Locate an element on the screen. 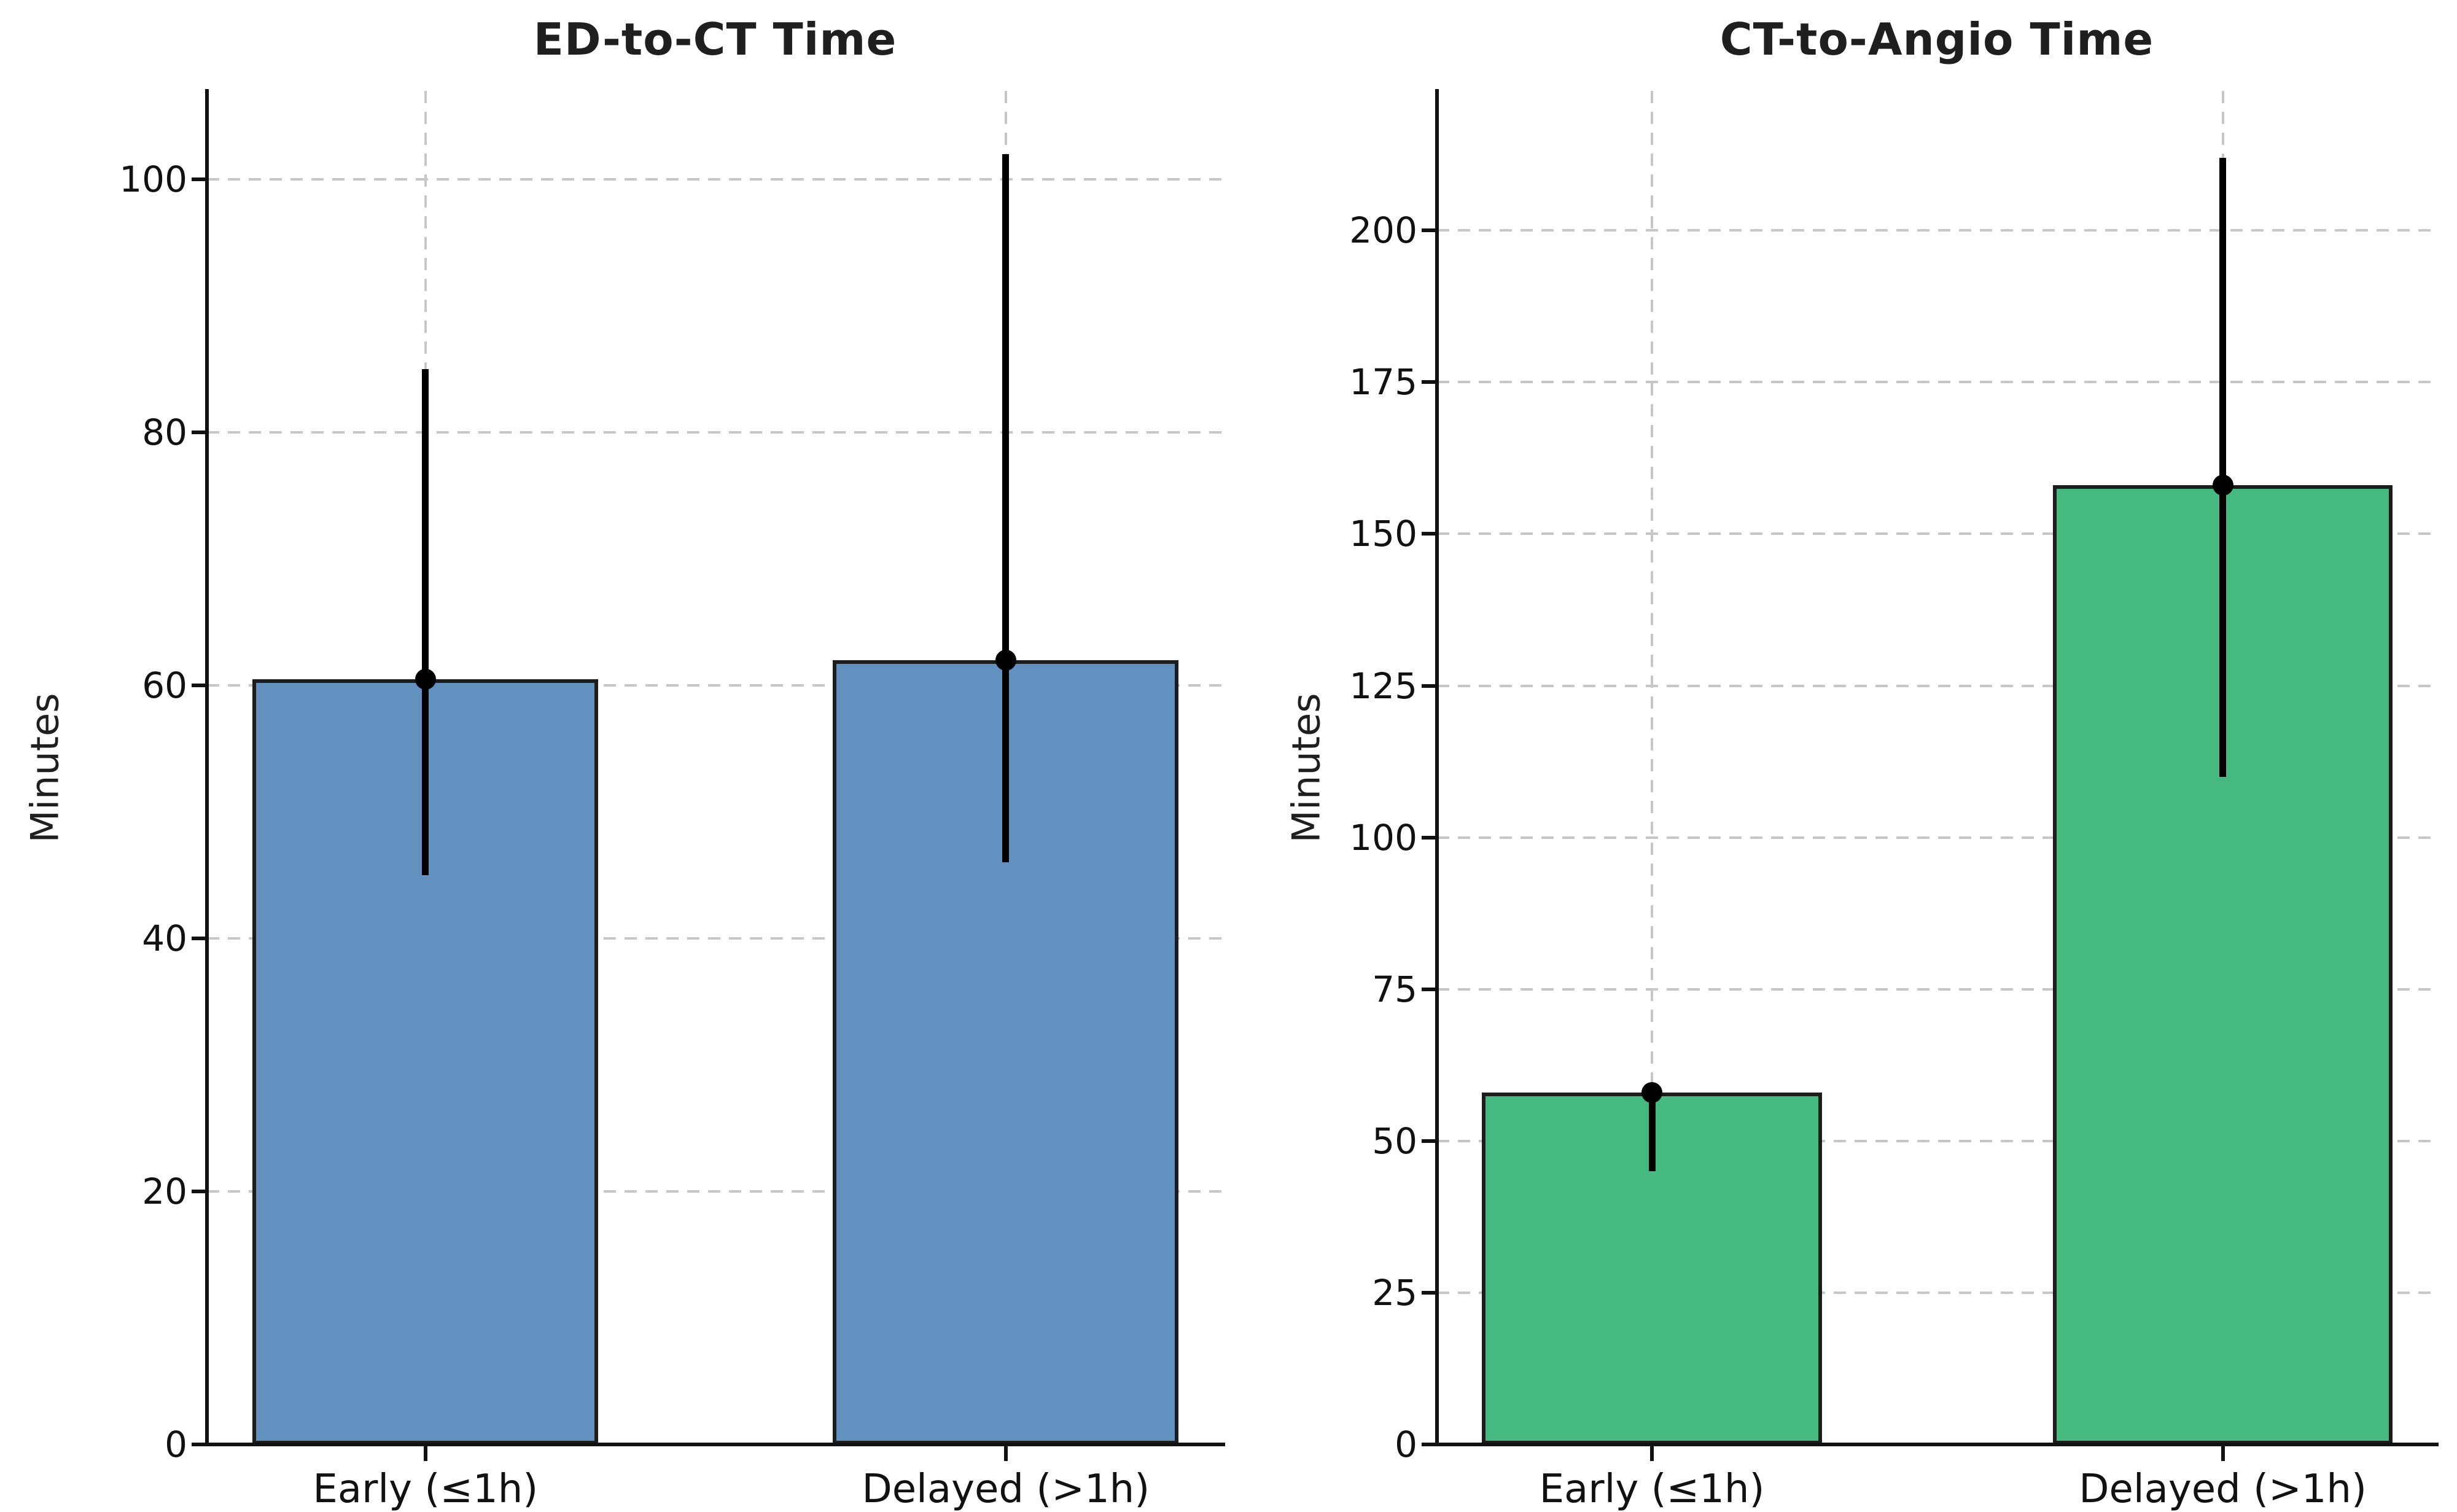  chart-title-ed-to-ct: ED-to-CT Time is located at coordinates (715, 40).